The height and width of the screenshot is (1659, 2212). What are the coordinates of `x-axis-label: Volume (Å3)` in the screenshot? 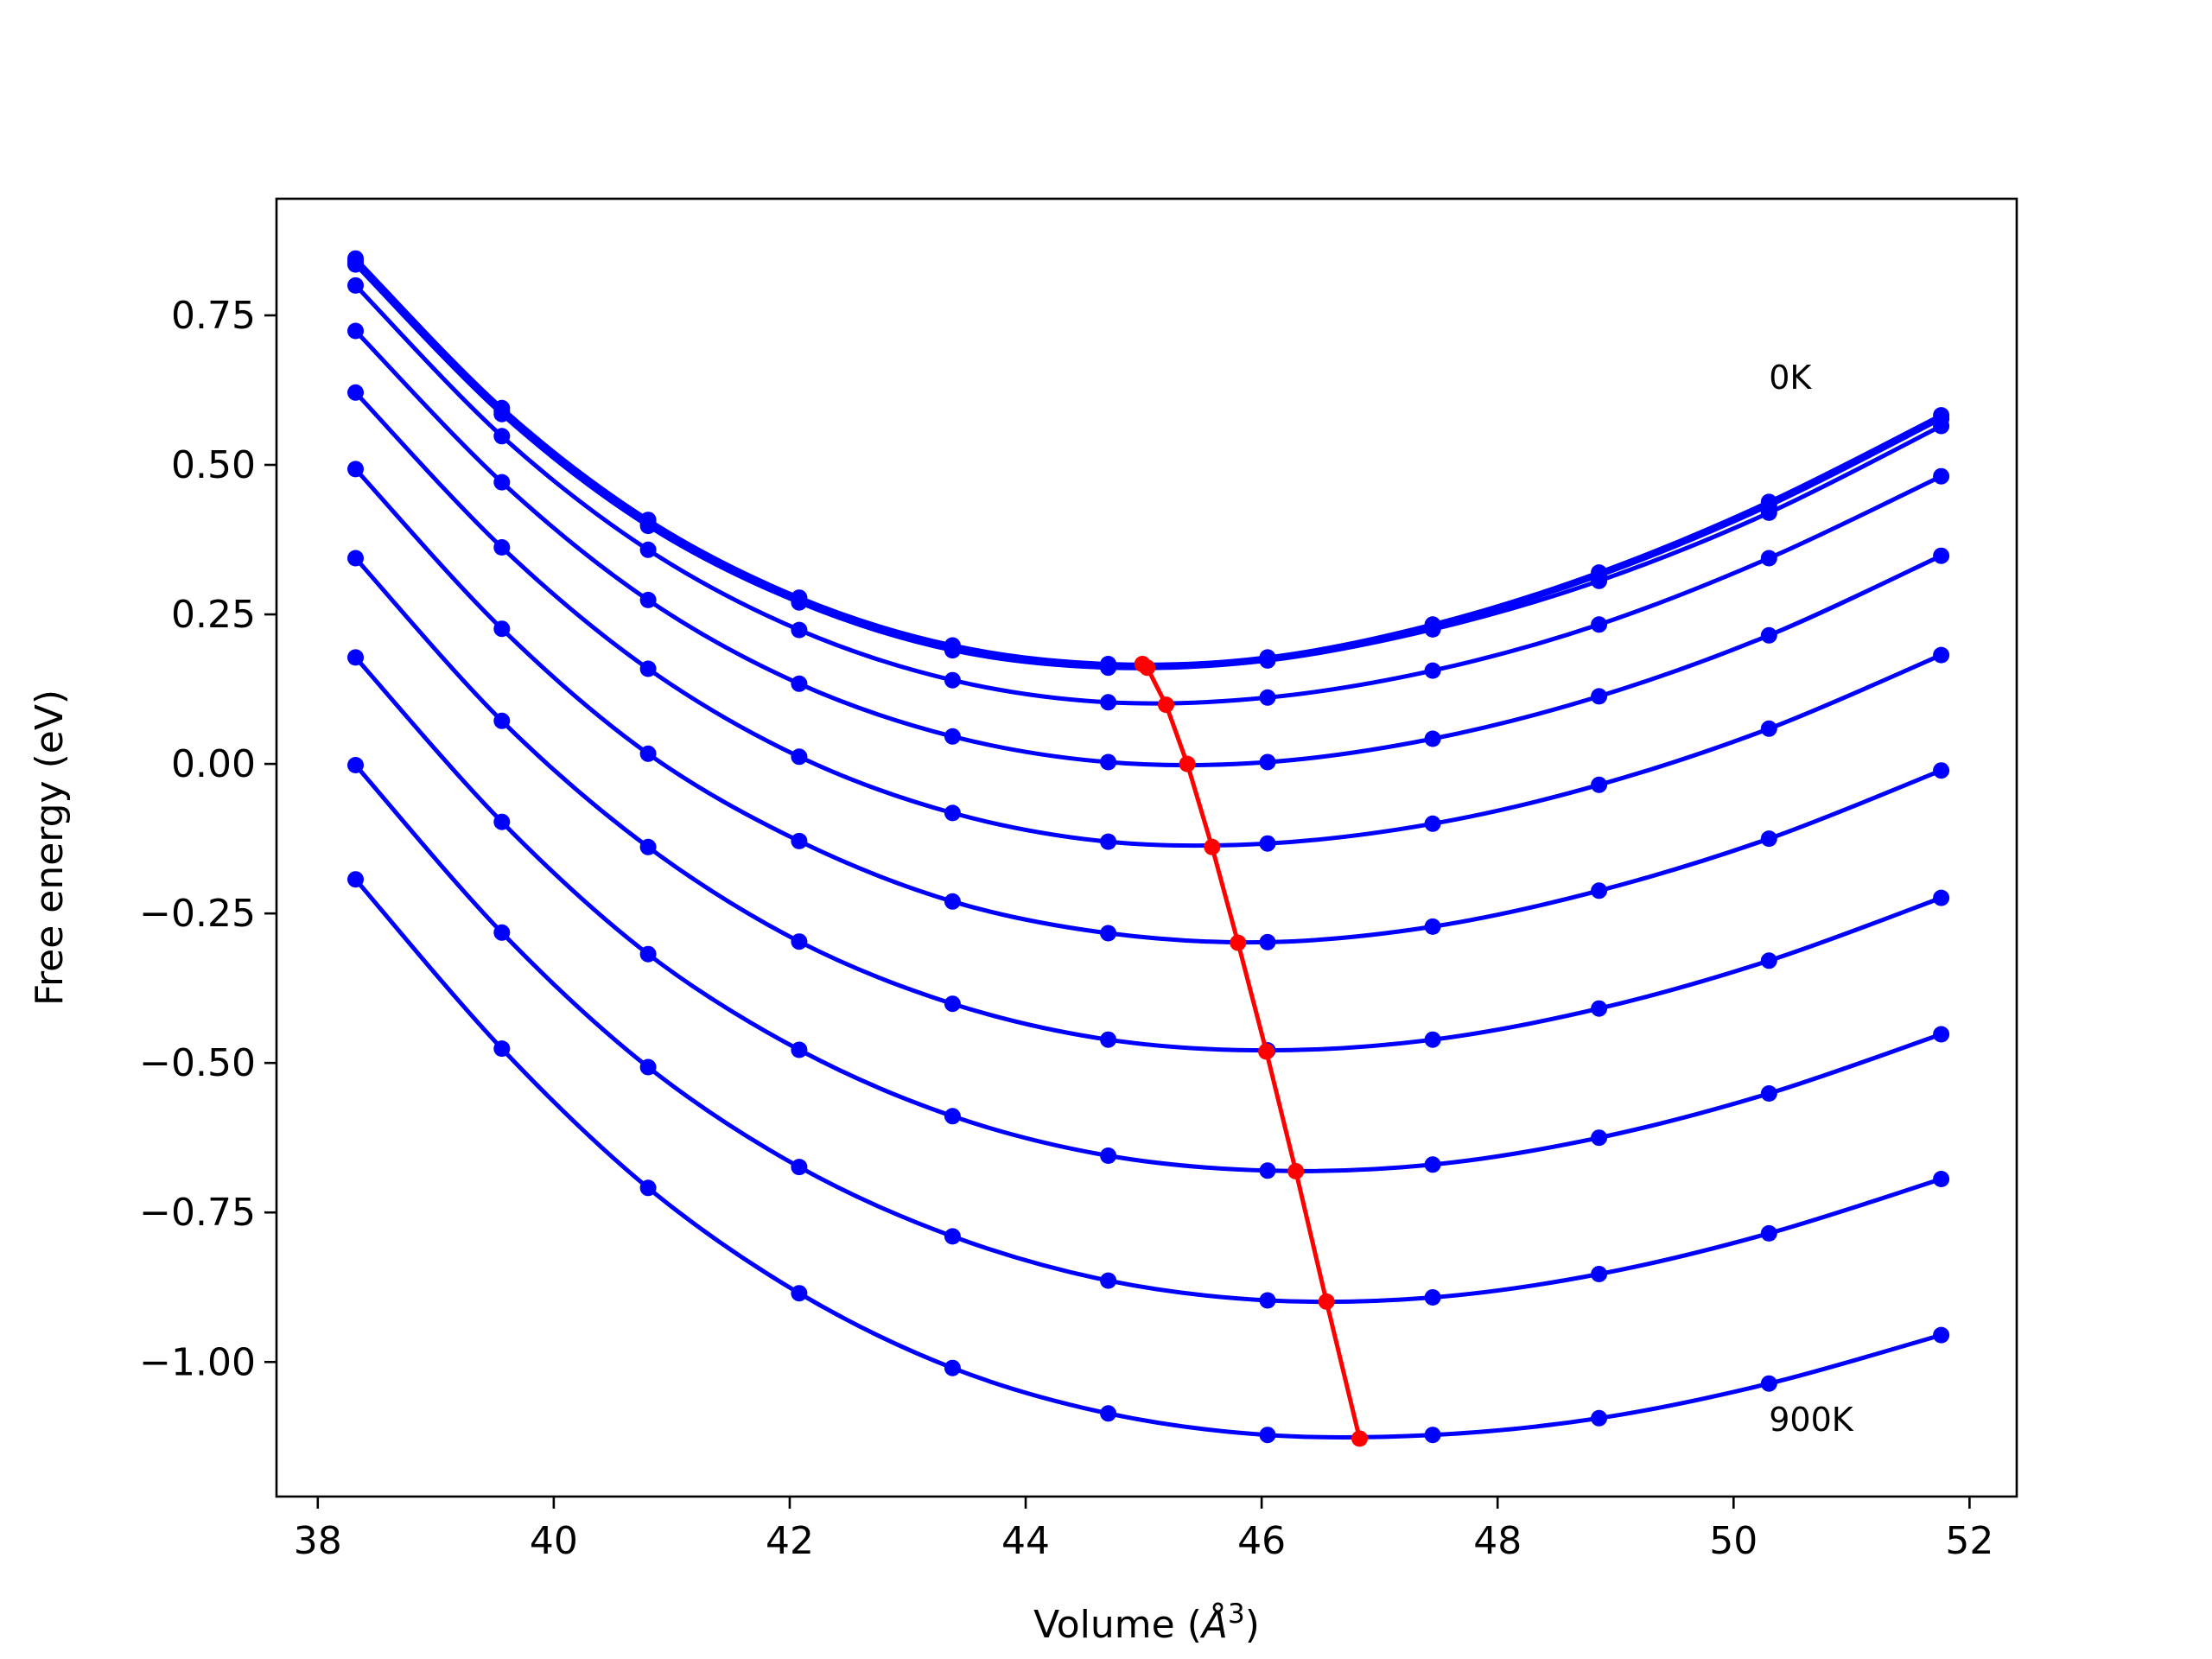 It's located at (1146, 1623).